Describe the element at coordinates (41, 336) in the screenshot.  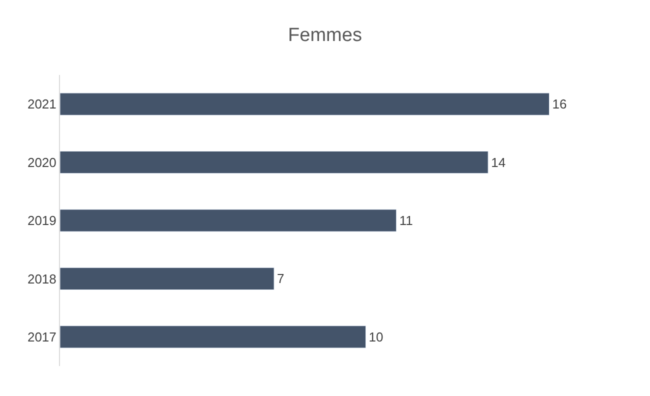
I see `y-tick-label: 2017` at that location.